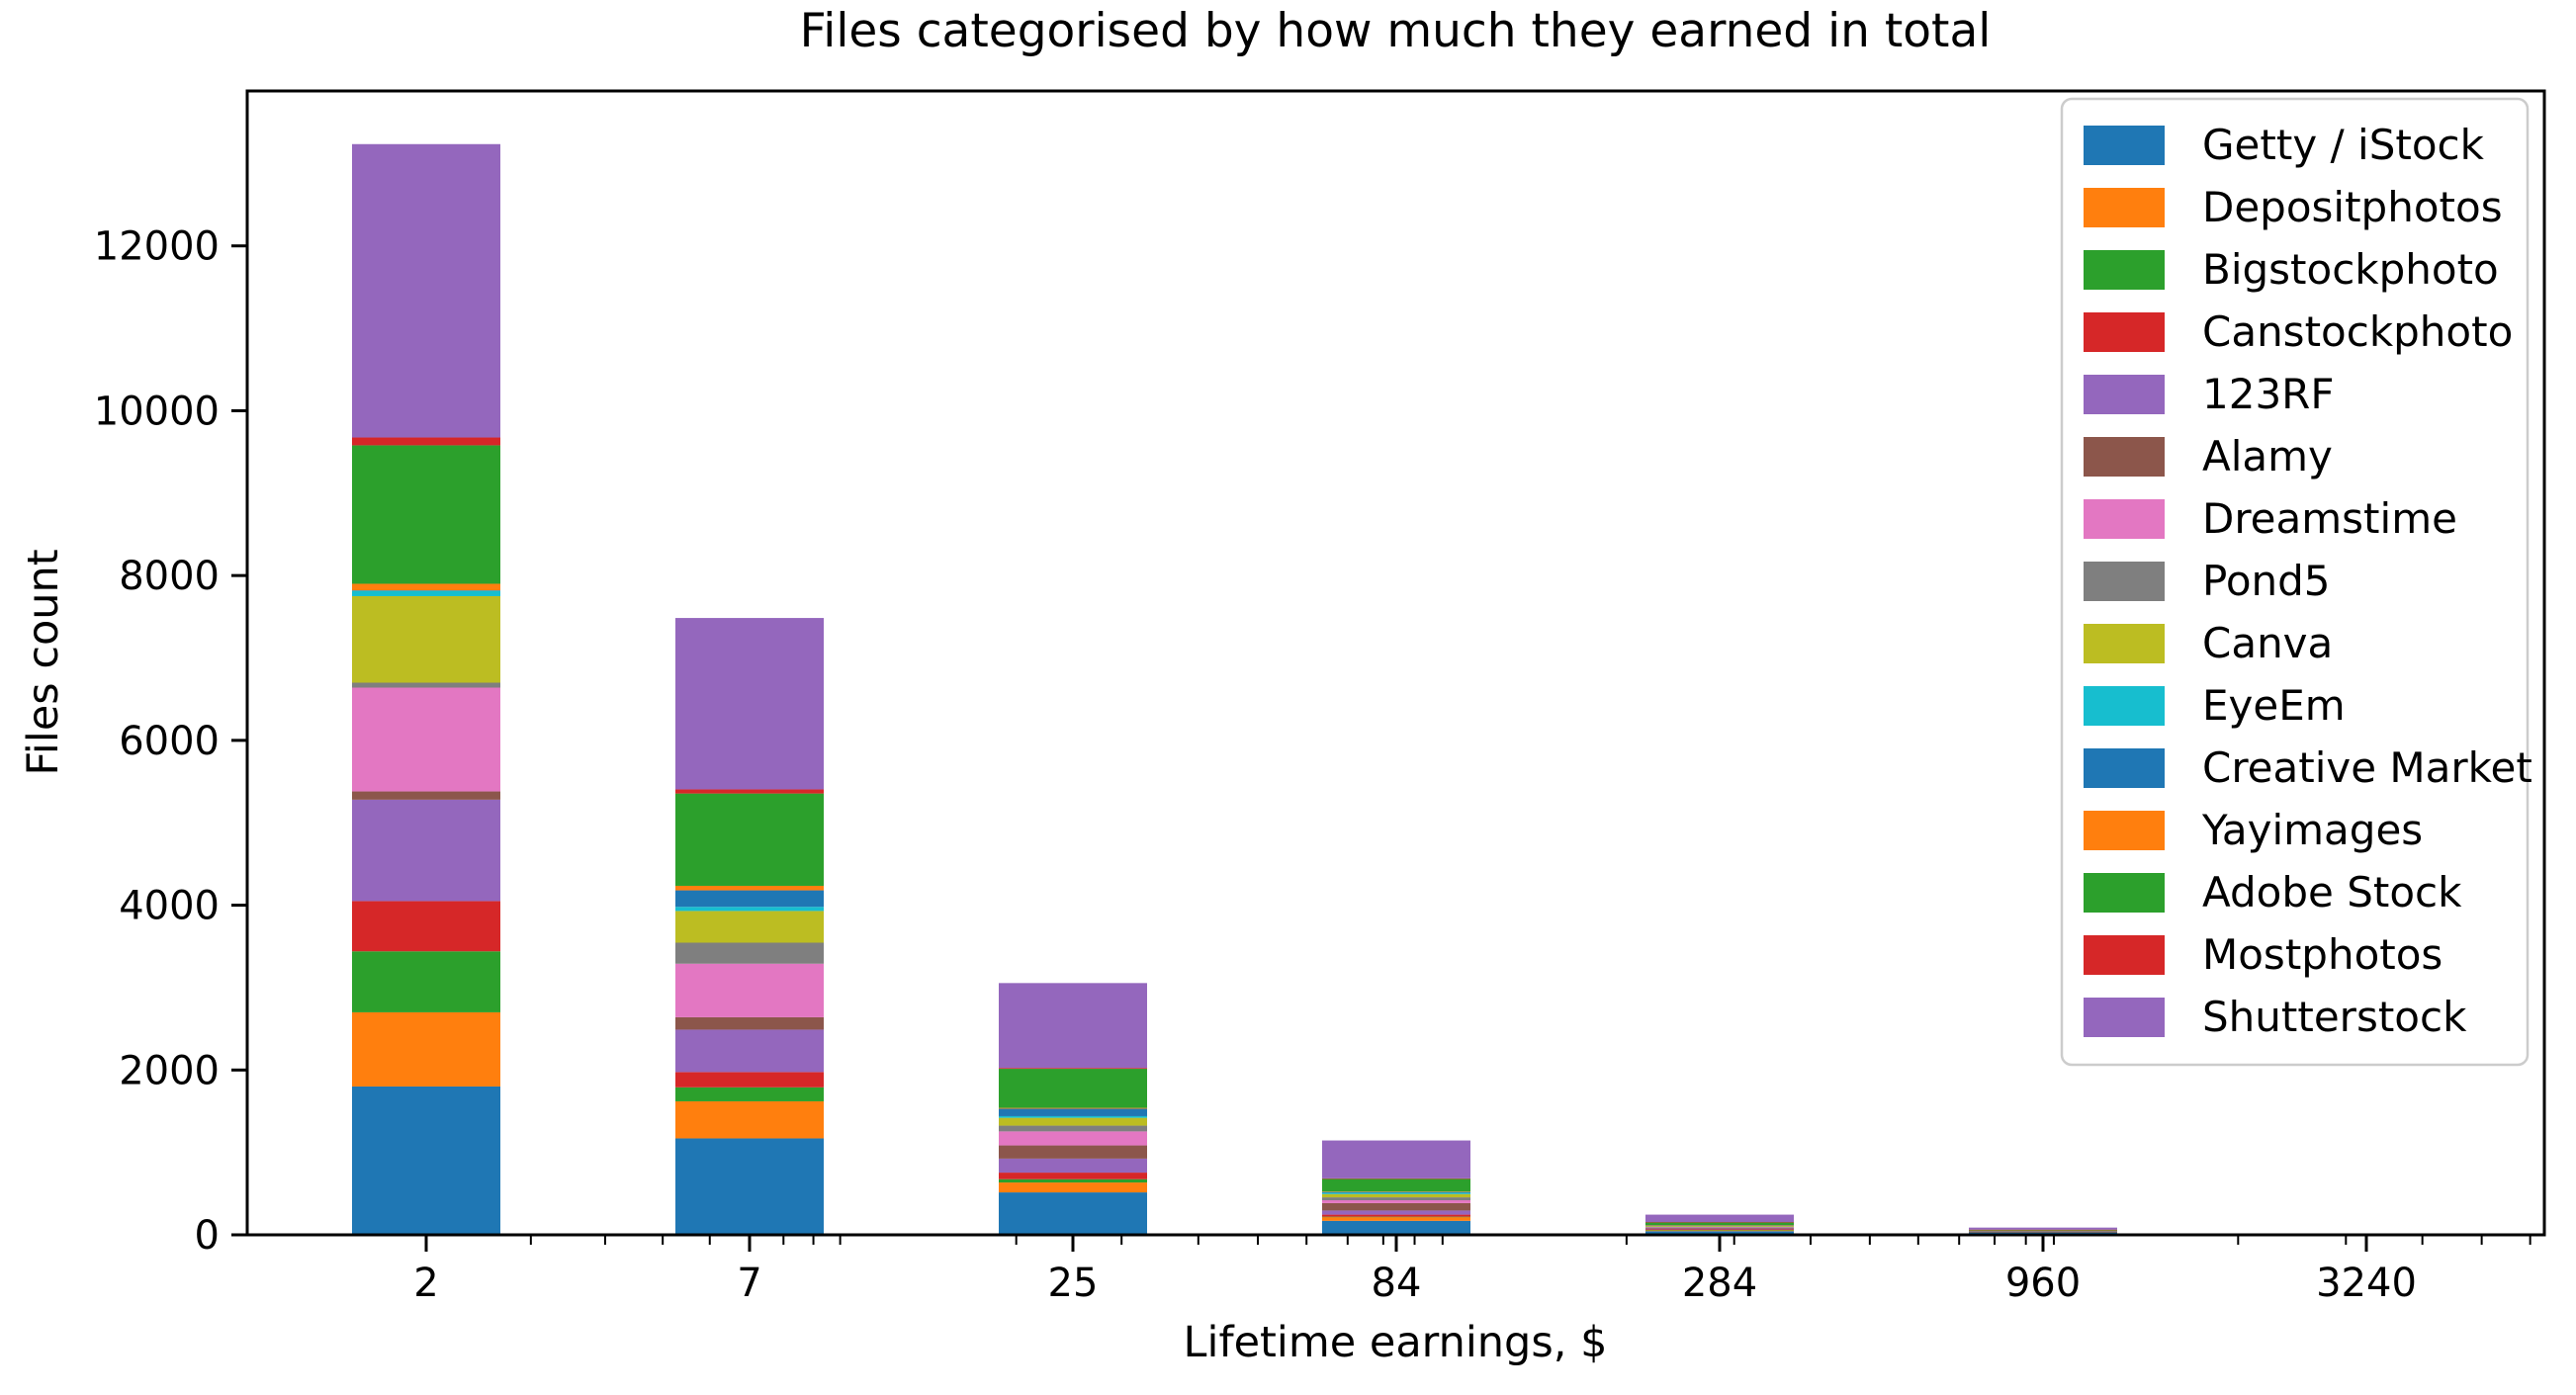 This screenshot has height=1395, width=2576. What do you see at coordinates (2043, 1283) in the screenshot?
I see `x-tick-label: 960` at bounding box center [2043, 1283].